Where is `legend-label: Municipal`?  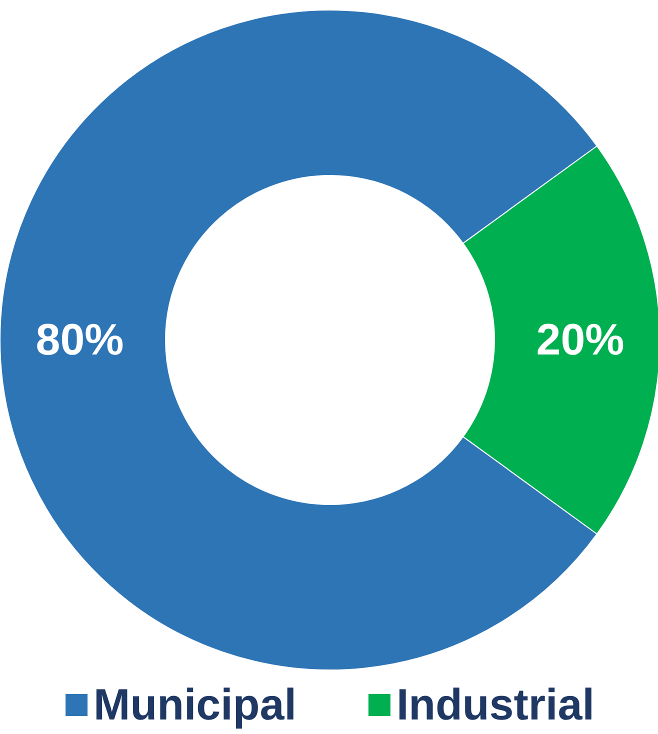
legend-label: Municipal is located at coordinates (195, 705).